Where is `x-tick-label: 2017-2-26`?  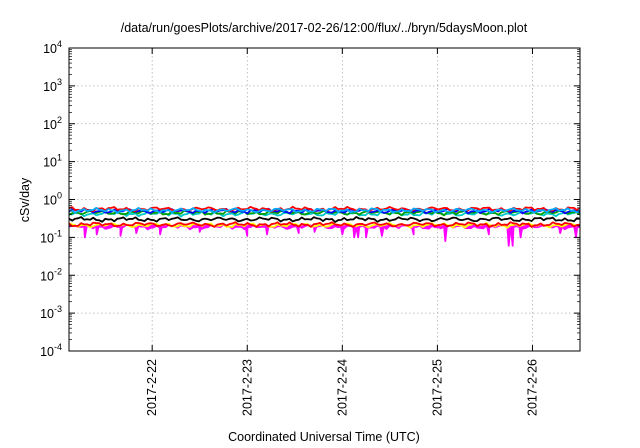 x-tick-label: 2017-2-26 is located at coordinates (532, 387).